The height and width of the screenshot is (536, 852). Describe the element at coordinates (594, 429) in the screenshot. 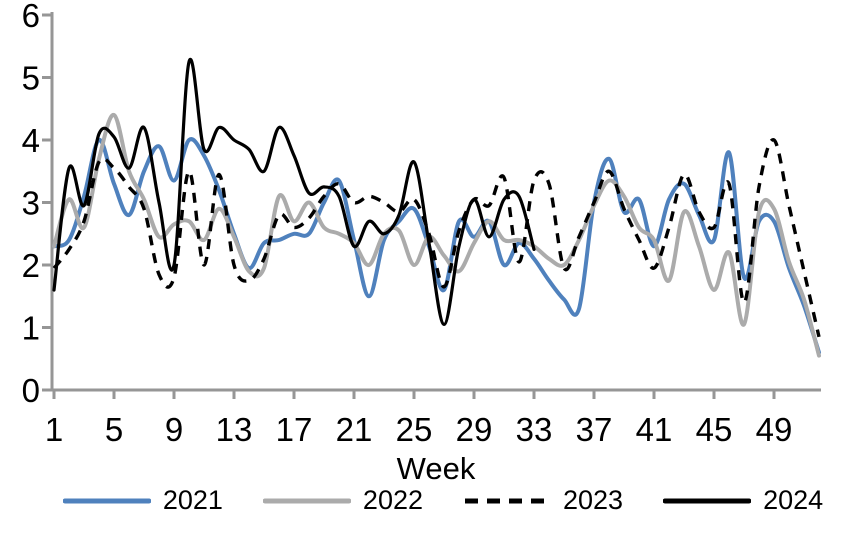

I see `x-tick-label: 37` at that location.